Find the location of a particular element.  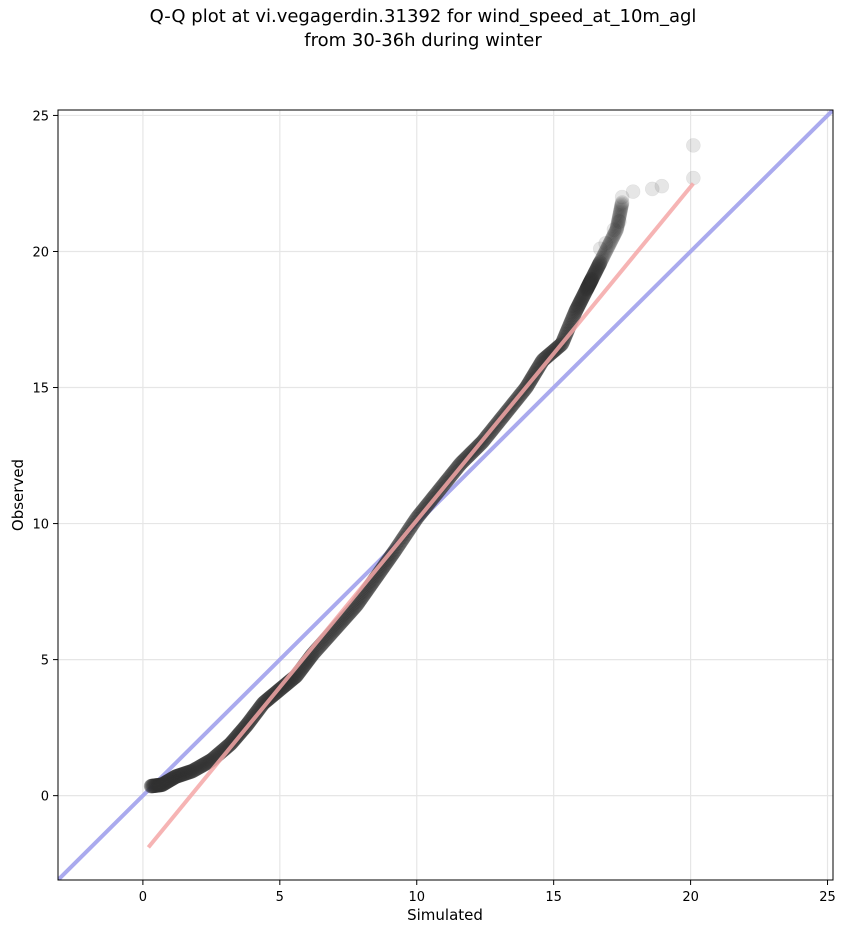

x-tick-label: 5 is located at coordinates (280, 897).